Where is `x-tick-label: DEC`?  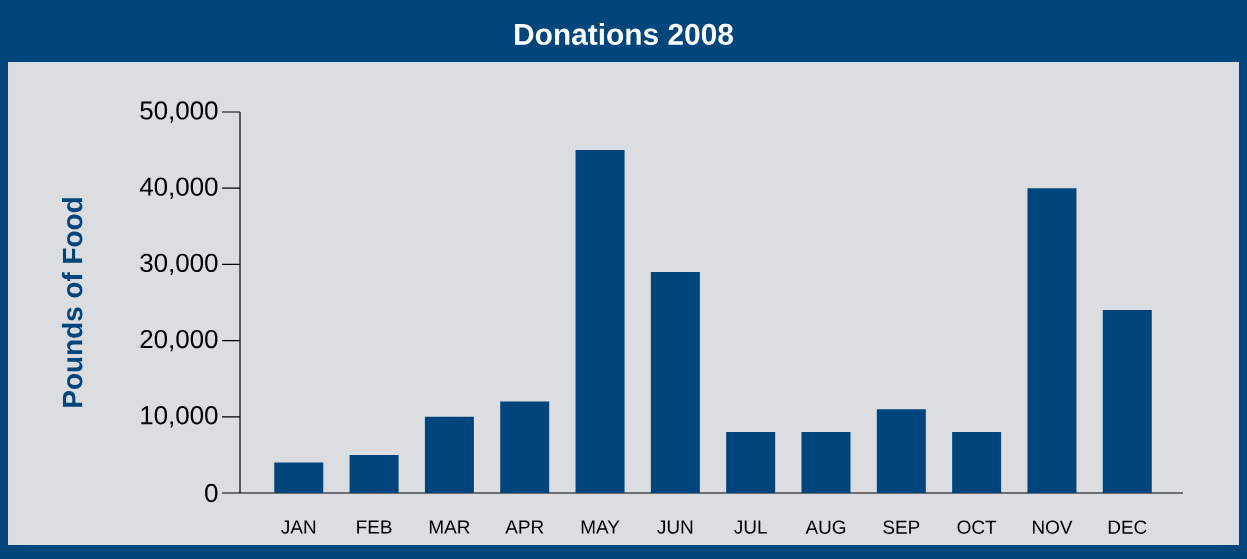 x-tick-label: DEC is located at coordinates (1127, 527).